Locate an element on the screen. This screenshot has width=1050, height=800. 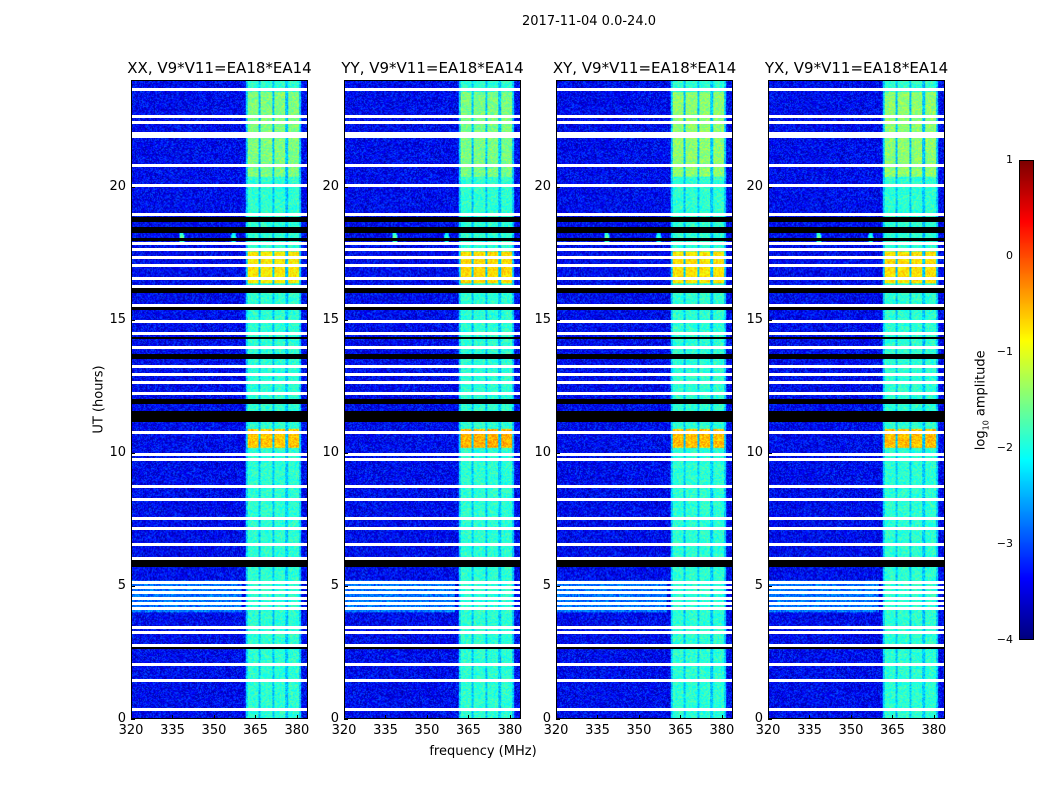
panel-title: YY, V9*V11=EA18*EA14 is located at coordinates (432, 68).